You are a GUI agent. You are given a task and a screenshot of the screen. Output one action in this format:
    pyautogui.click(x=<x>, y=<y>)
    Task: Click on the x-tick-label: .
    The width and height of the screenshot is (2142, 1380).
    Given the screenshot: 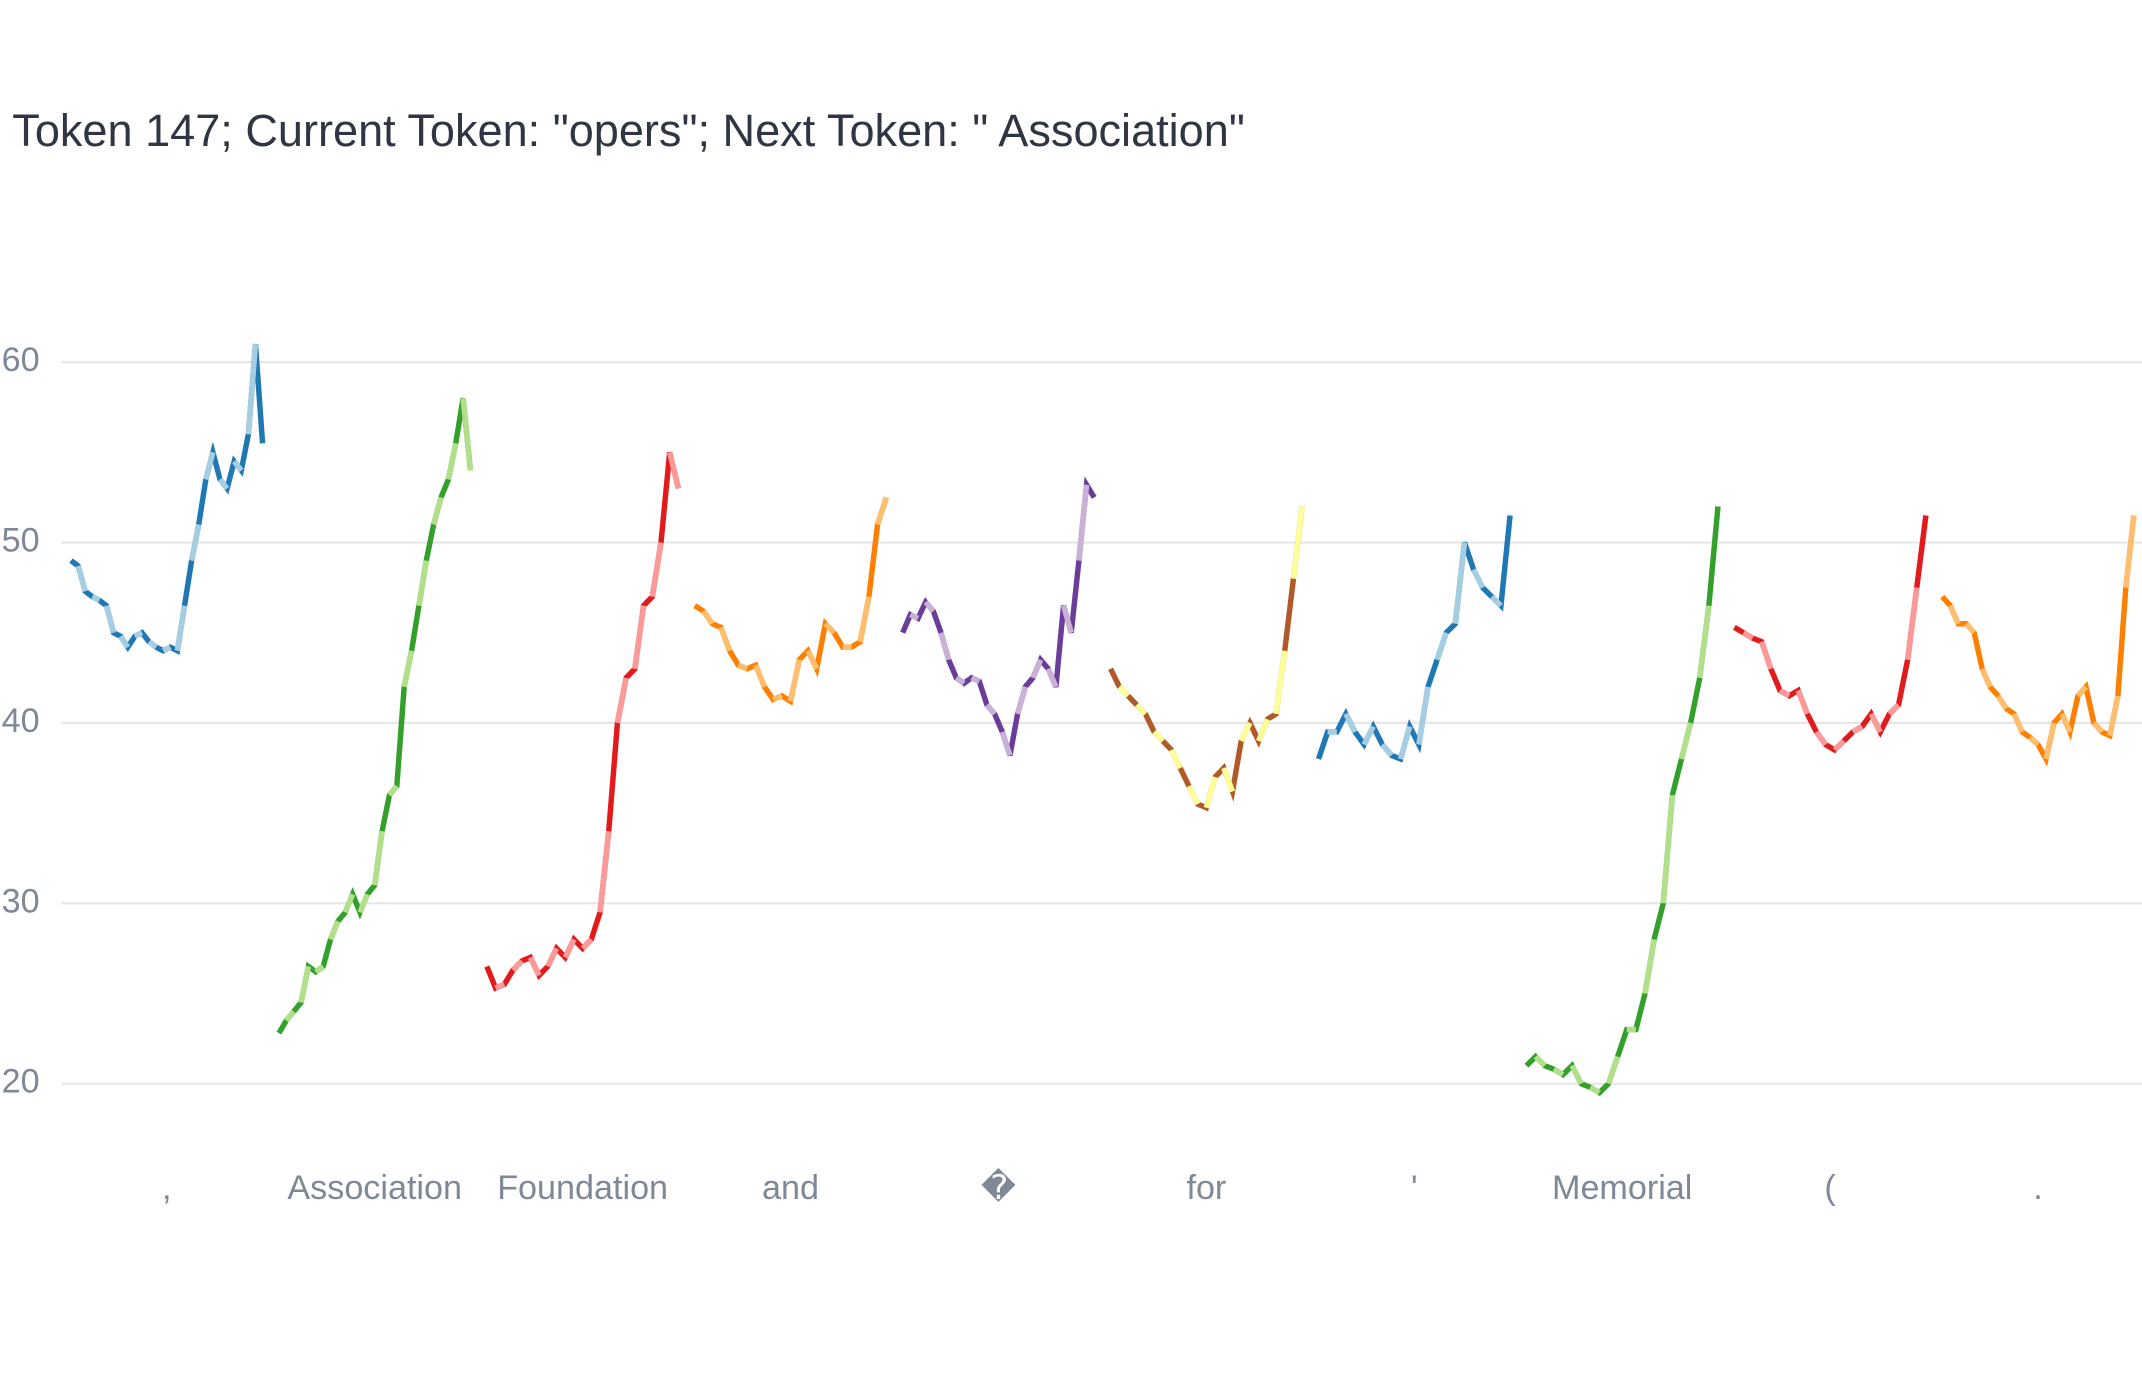 What is the action you would take?
    pyautogui.click(x=2037, y=1188)
    